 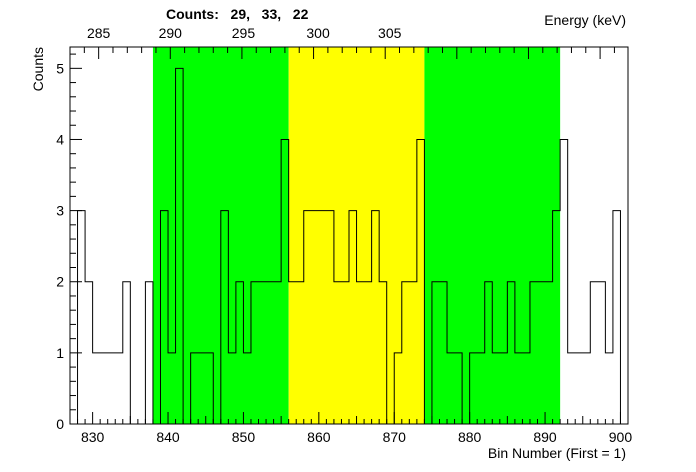 What do you see at coordinates (244, 33) in the screenshot?
I see `top-tick-label: 295` at bounding box center [244, 33].